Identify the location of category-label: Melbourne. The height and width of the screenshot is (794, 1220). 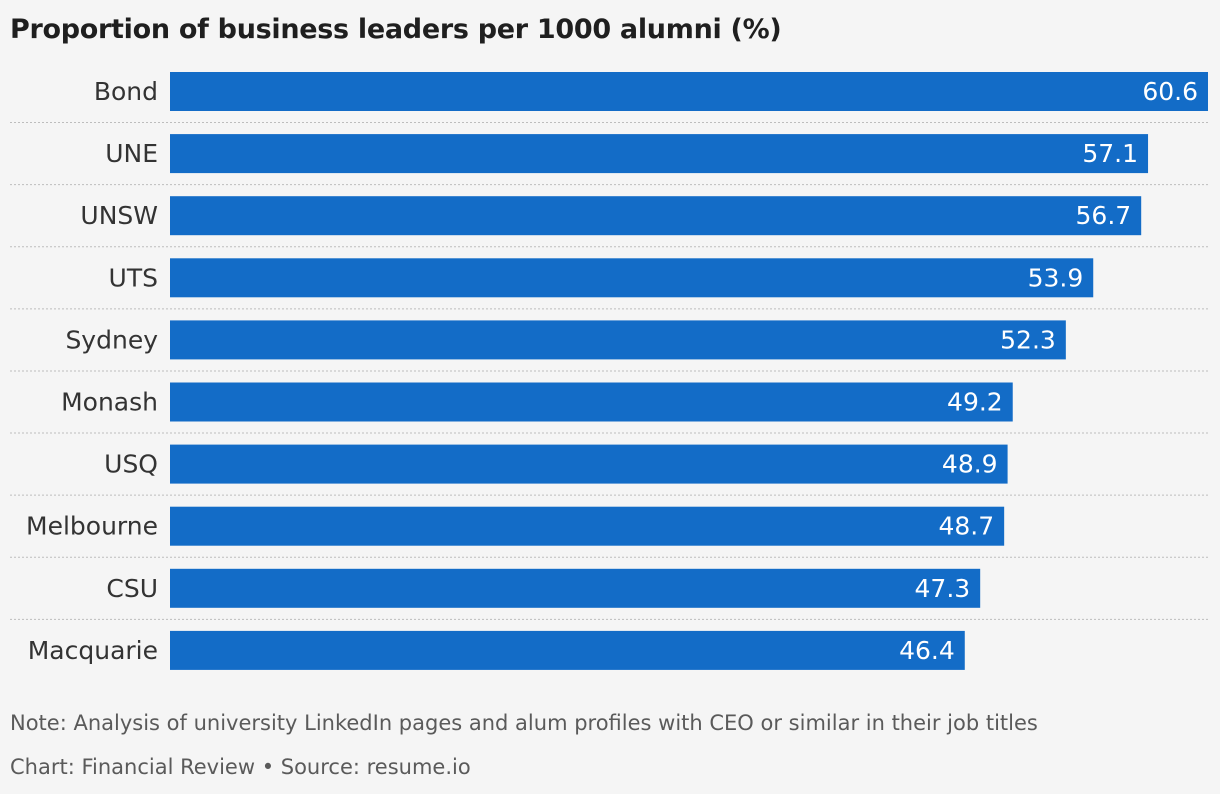
(92, 526).